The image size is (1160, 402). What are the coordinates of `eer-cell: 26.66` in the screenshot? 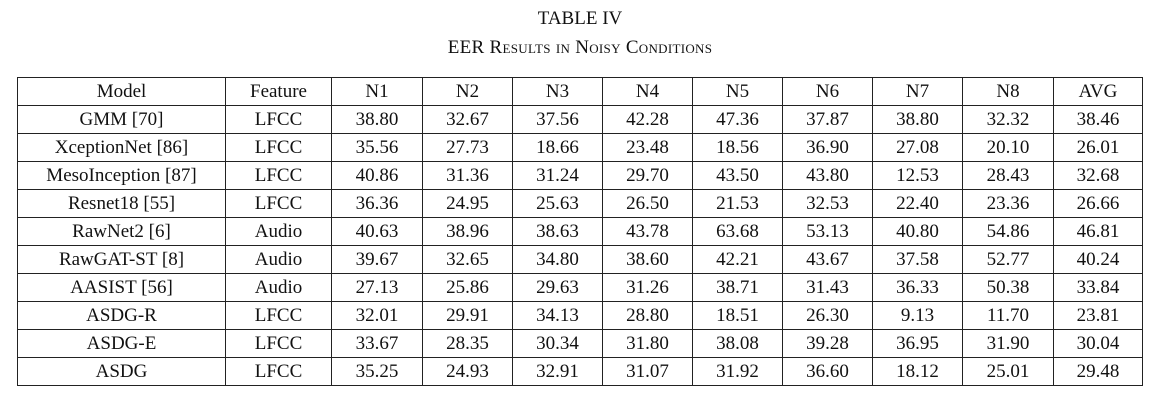 It's located at (1098, 203).